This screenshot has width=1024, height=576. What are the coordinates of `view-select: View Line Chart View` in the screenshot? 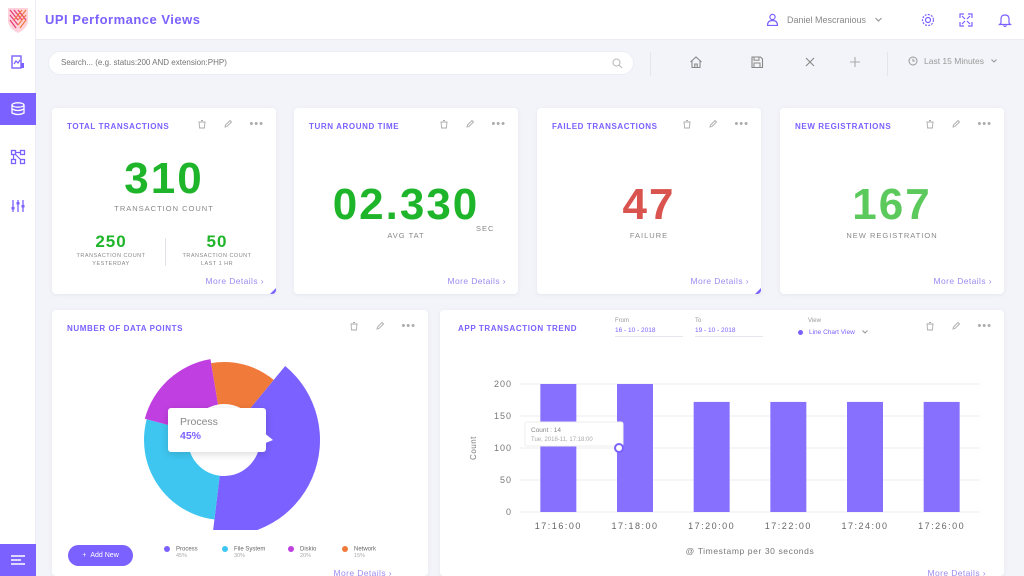 It's located at (845, 327).